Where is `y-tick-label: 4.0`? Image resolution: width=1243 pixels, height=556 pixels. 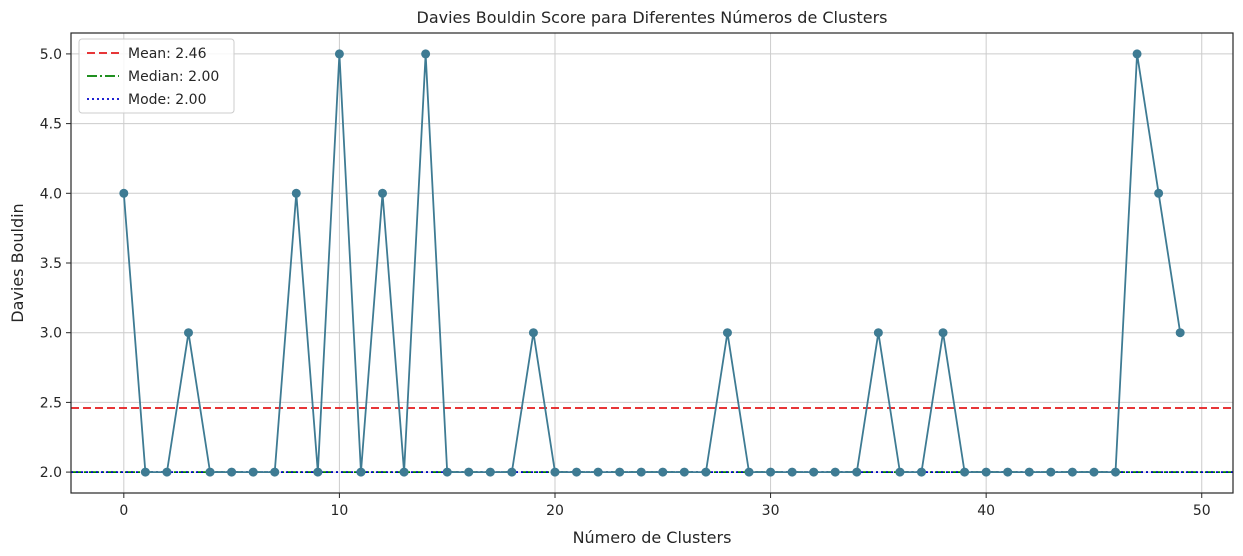 y-tick-label: 4.0 is located at coordinates (51, 194).